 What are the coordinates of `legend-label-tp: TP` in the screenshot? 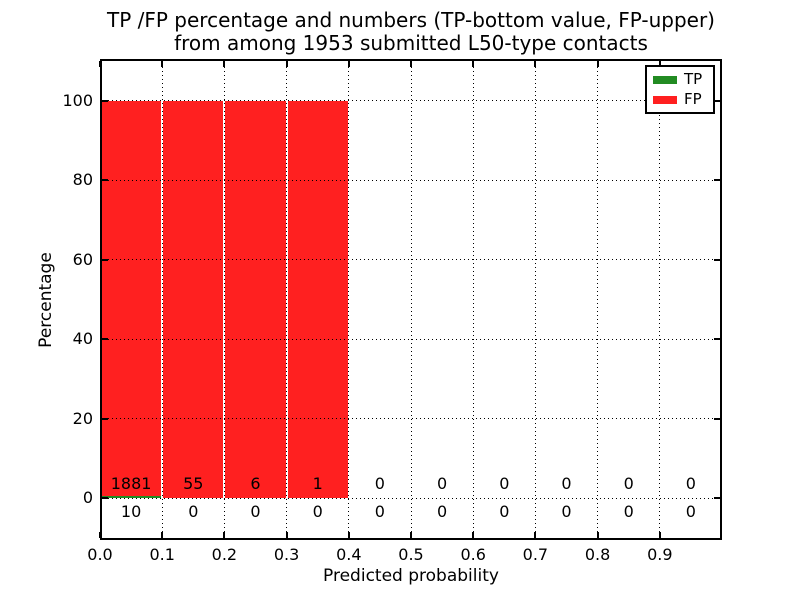 It's located at (693, 79).